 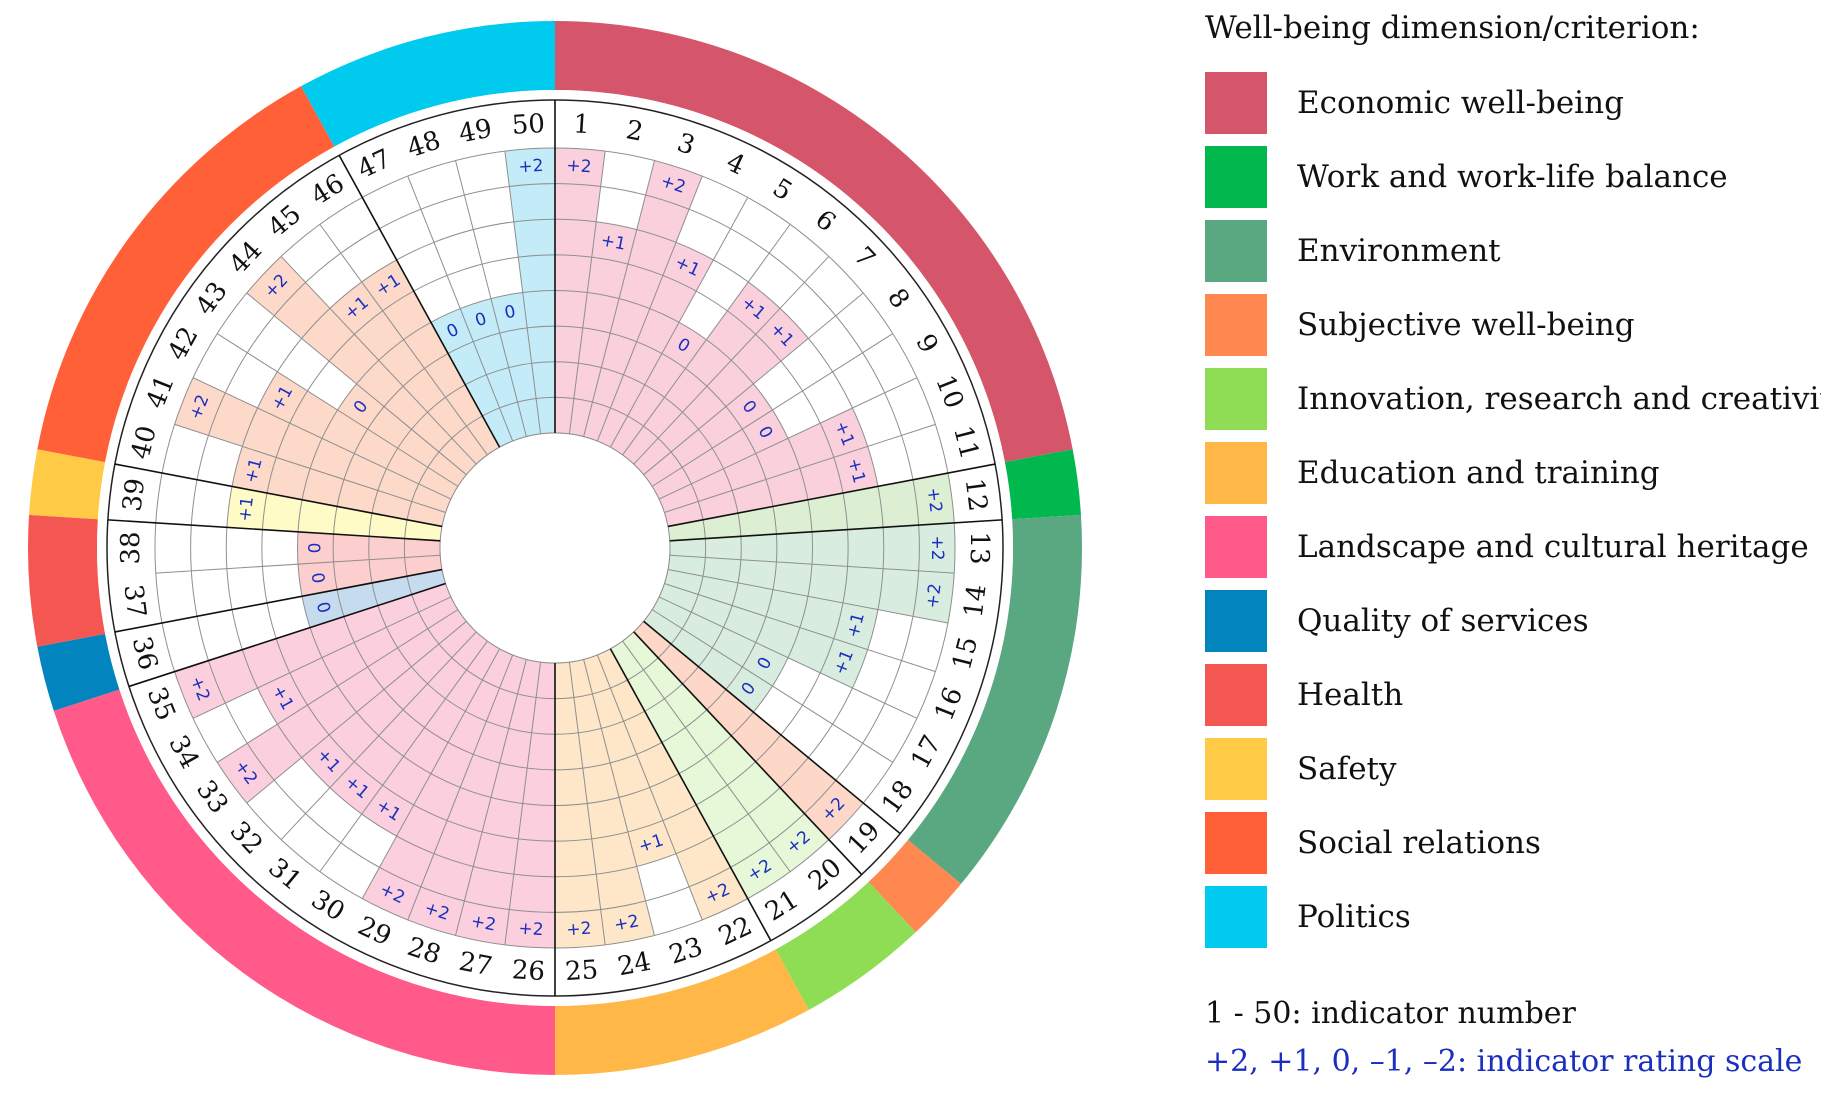 What do you see at coordinates (528, 971) in the screenshot?
I see `indicator-number: 26` at bounding box center [528, 971].